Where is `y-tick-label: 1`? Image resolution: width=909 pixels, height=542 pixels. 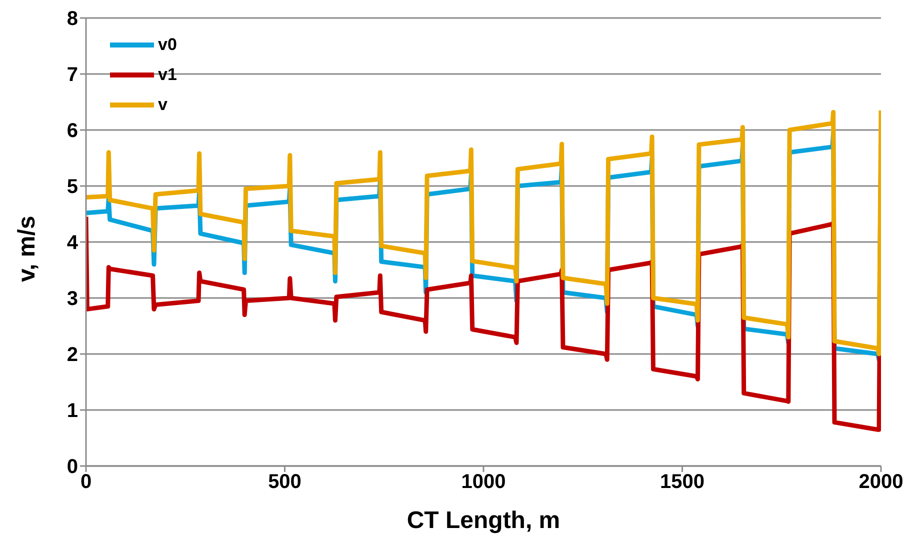 y-tick-label: 1 is located at coordinates (72, 411).